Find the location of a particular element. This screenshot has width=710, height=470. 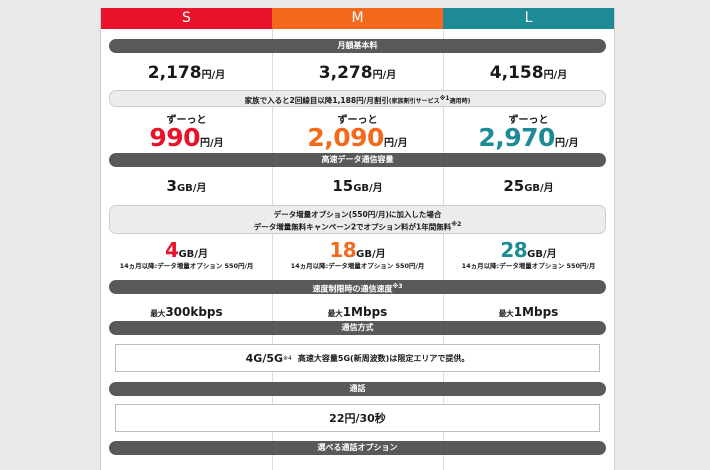

family-note-small-start: (家族割引サービス is located at coordinates (414, 101).